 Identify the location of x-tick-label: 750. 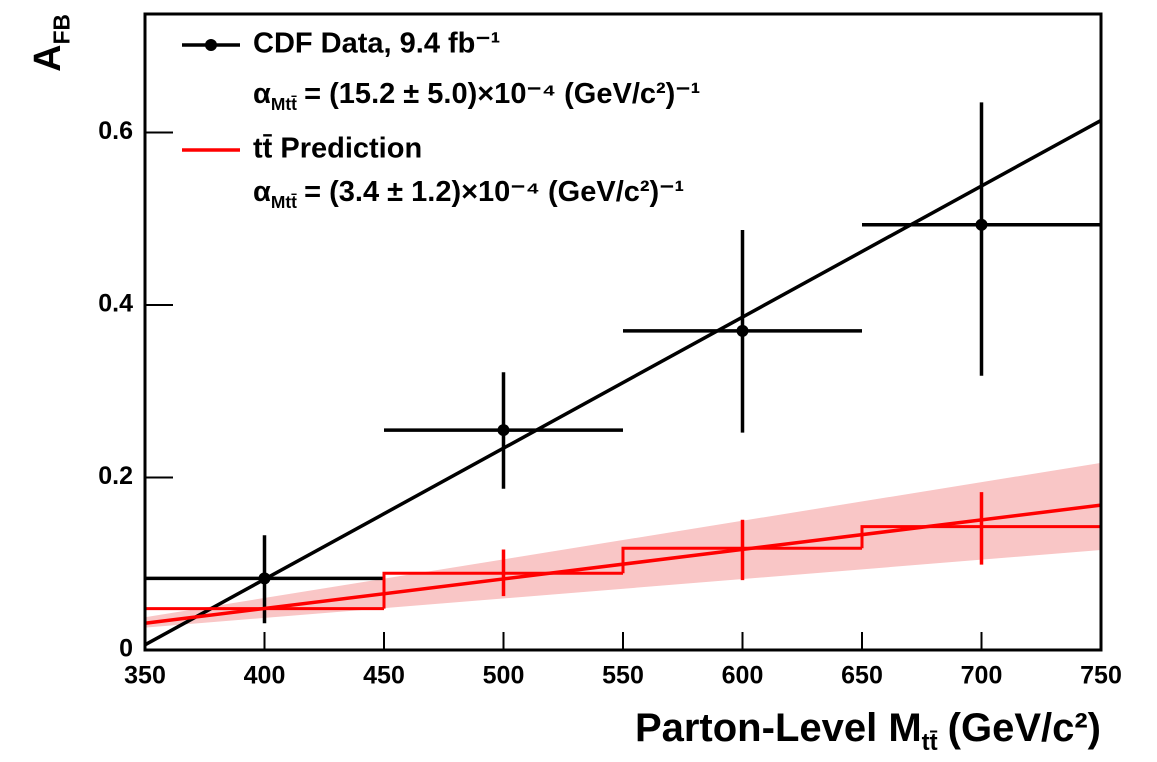
(1101, 676).